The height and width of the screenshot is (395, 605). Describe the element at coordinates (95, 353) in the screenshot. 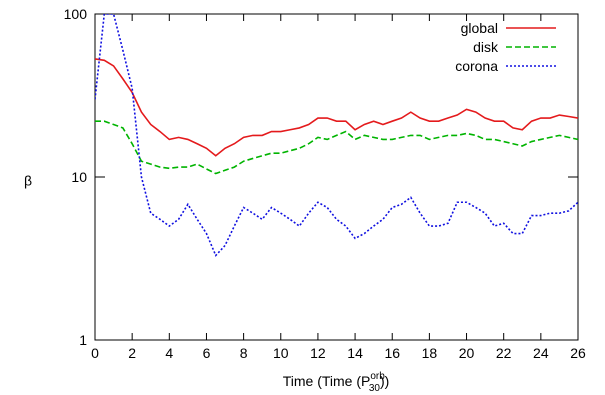

I see `x-tick-label: 0` at that location.